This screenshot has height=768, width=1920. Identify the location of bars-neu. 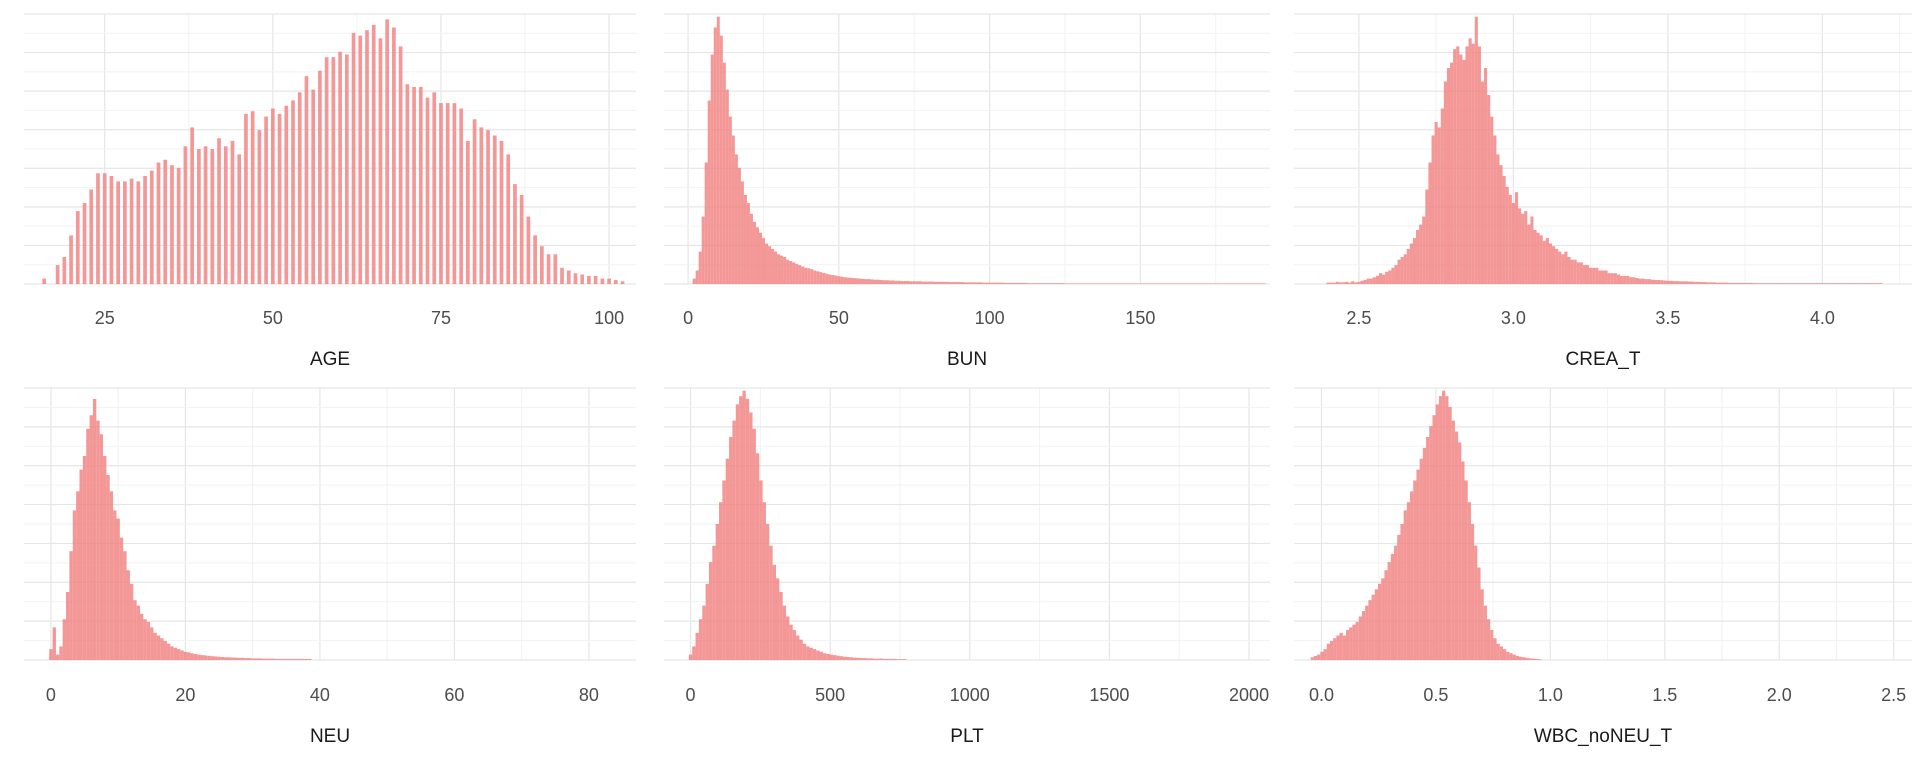
(180, 529).